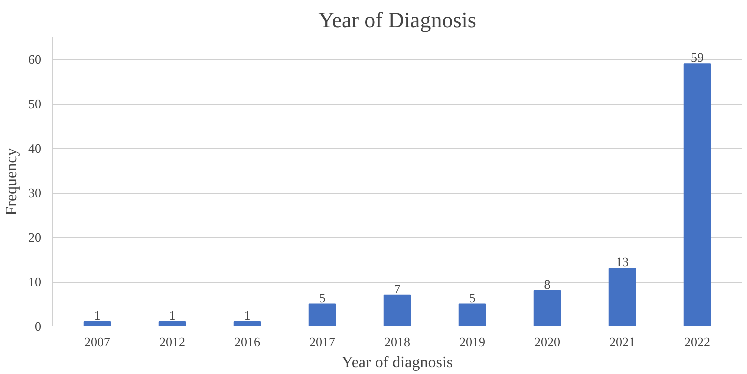  I want to click on x-tick-label: 2019, so click(473, 342).